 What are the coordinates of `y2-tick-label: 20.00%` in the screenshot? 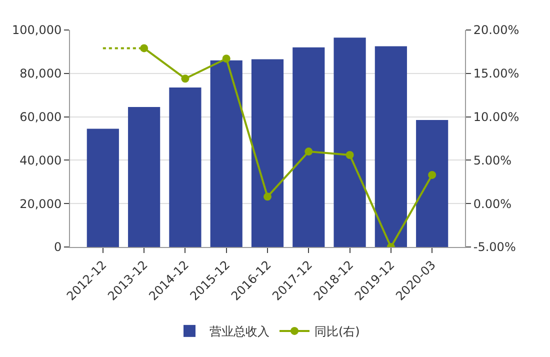 It's located at (496, 30).